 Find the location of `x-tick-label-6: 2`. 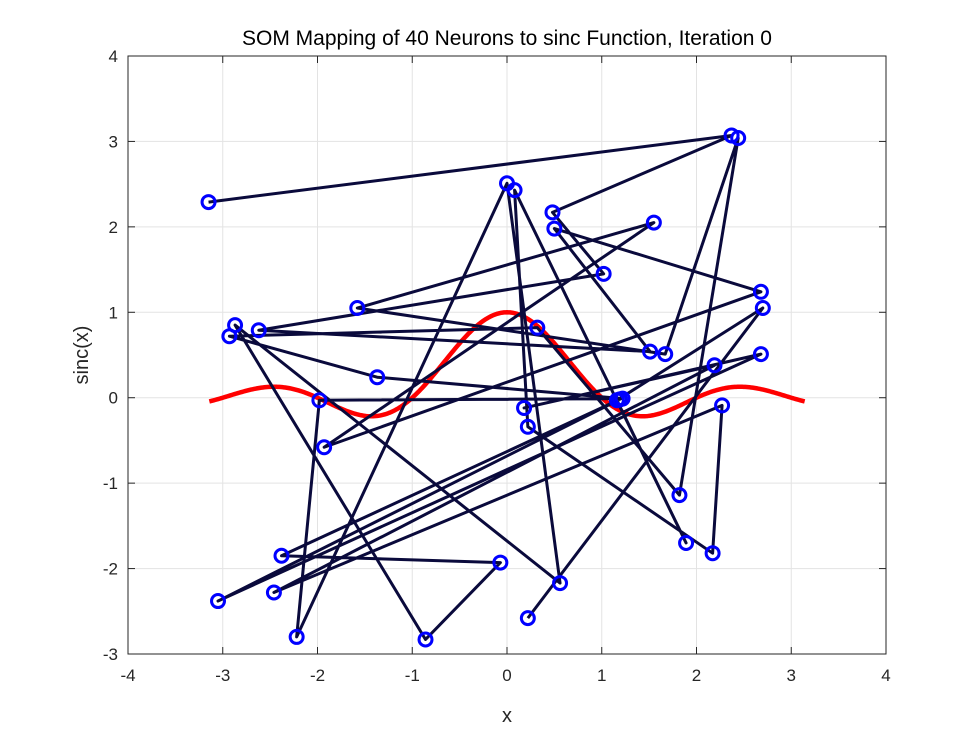

x-tick-label-6: 2 is located at coordinates (696, 675).